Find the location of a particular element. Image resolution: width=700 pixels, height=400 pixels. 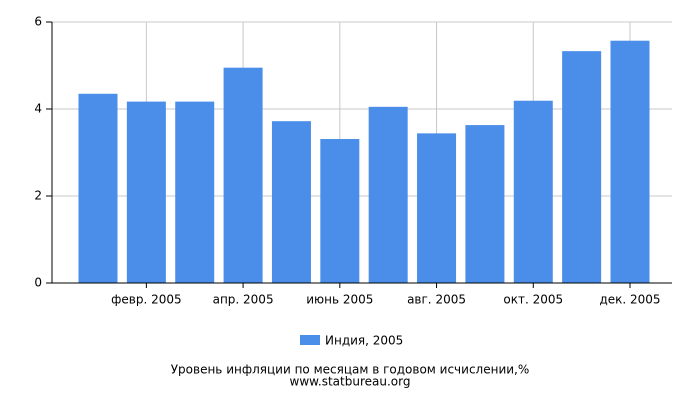

x-tick-label: дек. 2005 is located at coordinates (629, 300).